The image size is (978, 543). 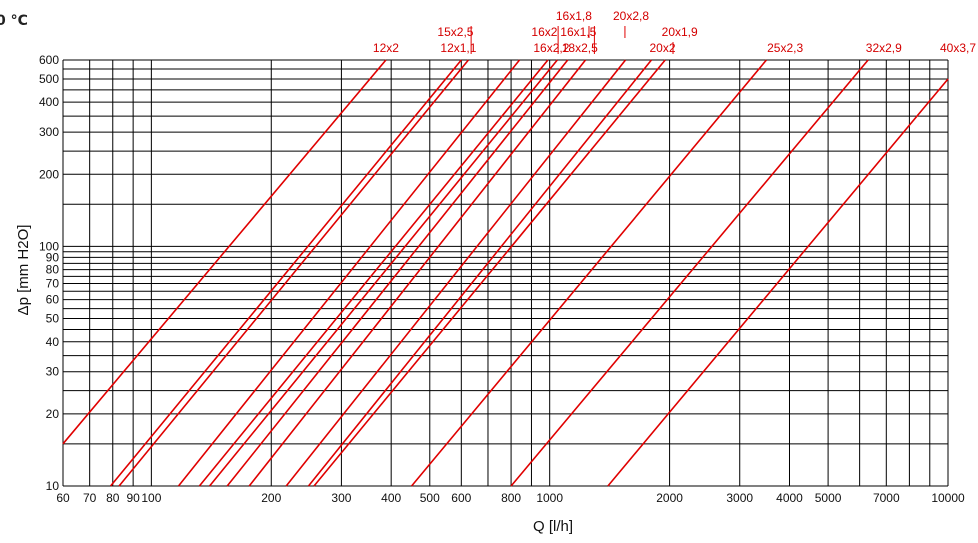 What do you see at coordinates (341, 498) in the screenshot?
I see `x-tick-label: 300` at bounding box center [341, 498].